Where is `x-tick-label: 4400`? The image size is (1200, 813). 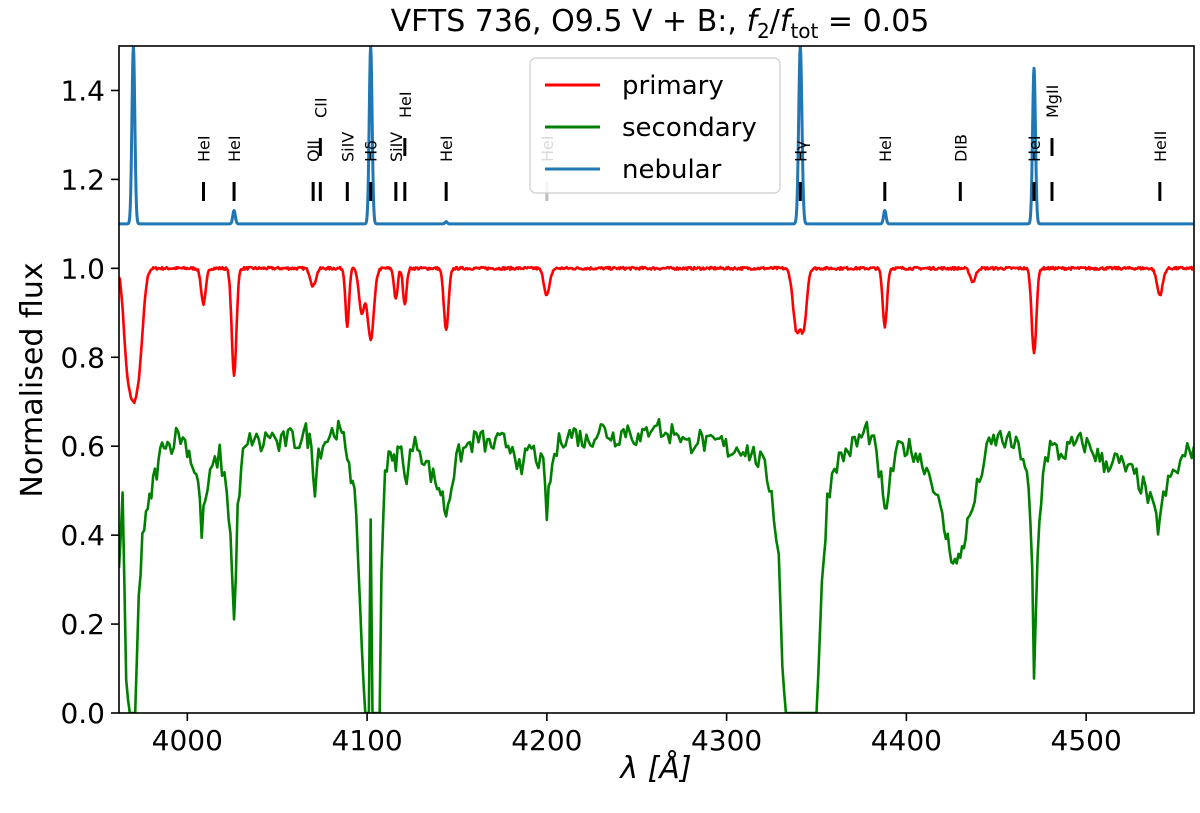
x-tick-label: 4400 is located at coordinates (906, 740).